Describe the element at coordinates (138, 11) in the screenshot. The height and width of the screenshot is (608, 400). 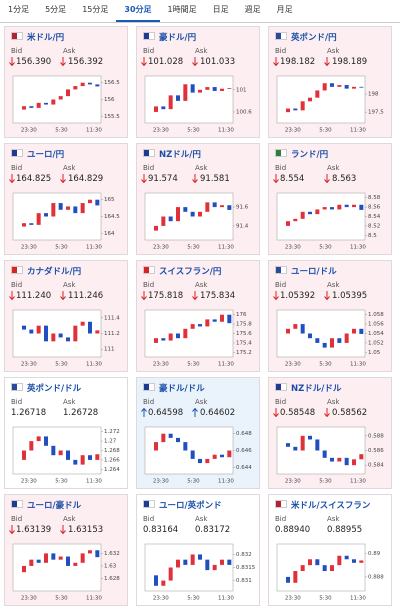
I see `tab: 30分足` at that location.